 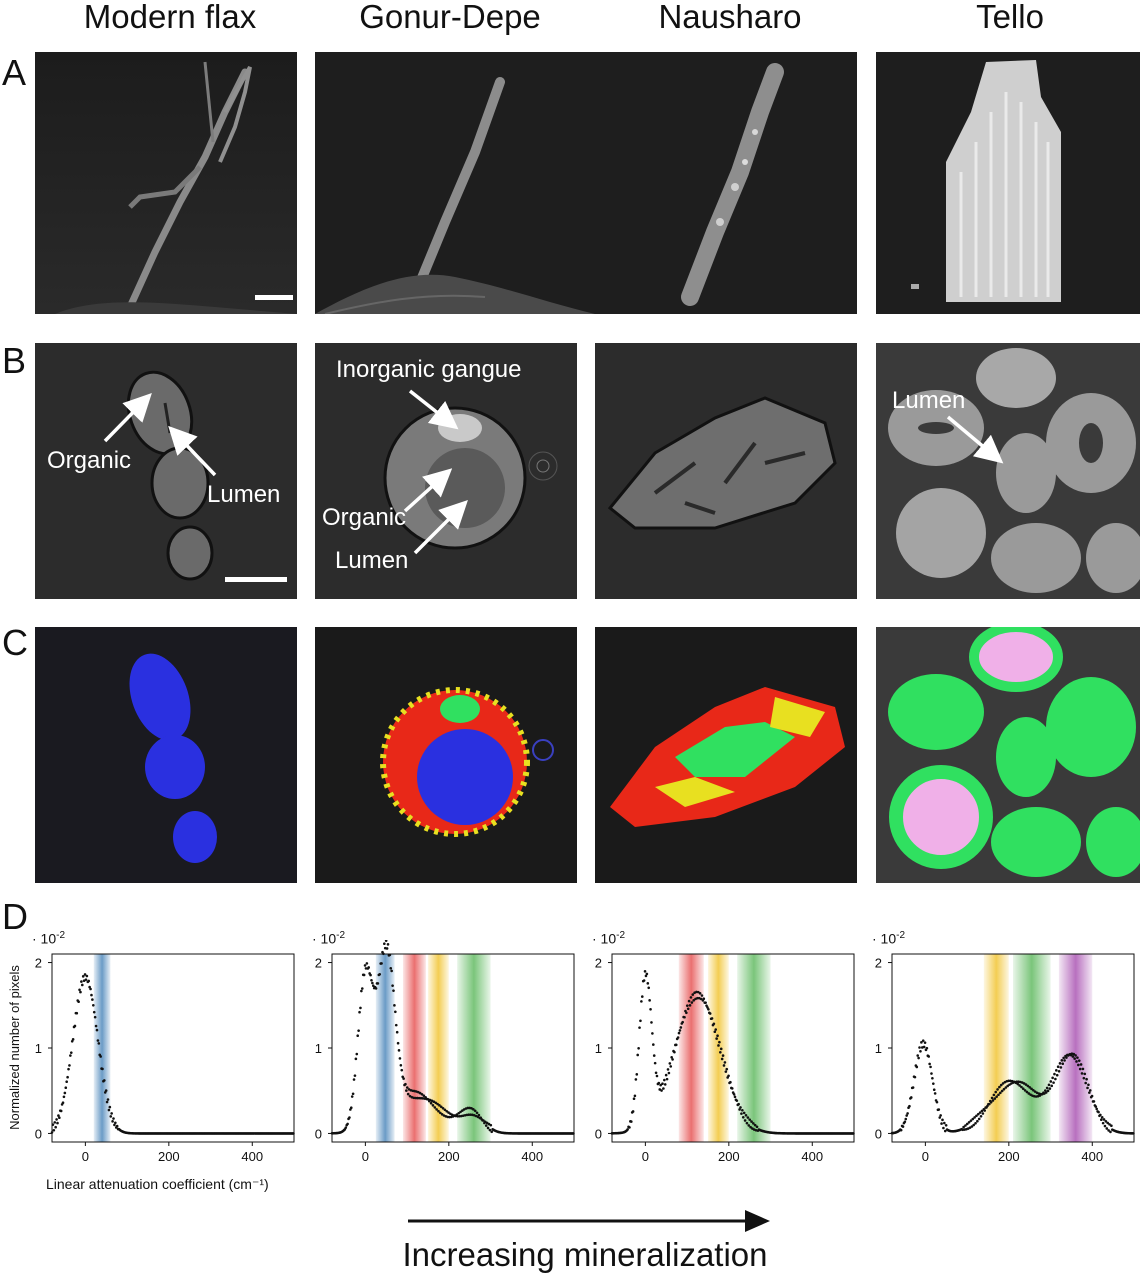 I want to click on x-axis-label: Linear attenuation coefficient (cm⁻¹), so click(x=157, y=1184).